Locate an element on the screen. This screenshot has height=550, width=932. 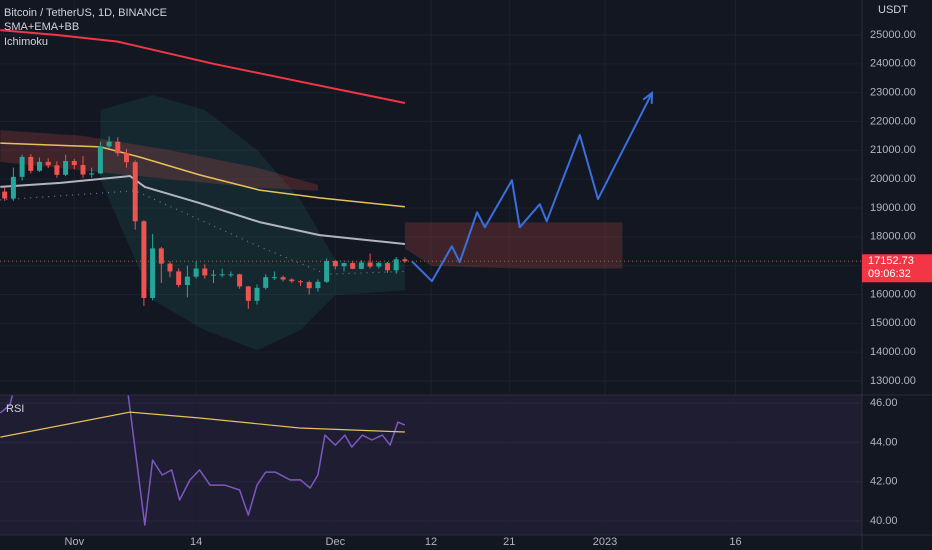
indicator-label: SMA+EMA+BB is located at coordinates (41, 27).